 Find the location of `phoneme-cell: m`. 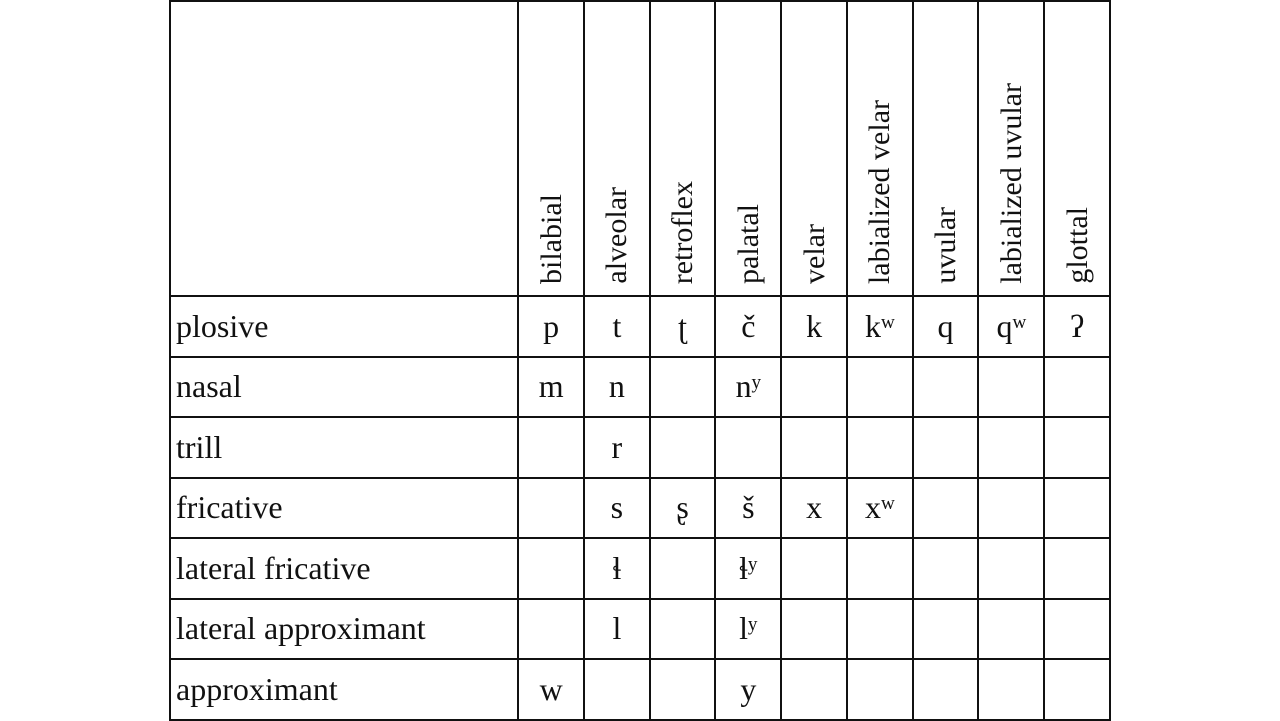

phoneme-cell: m is located at coordinates (551, 386).